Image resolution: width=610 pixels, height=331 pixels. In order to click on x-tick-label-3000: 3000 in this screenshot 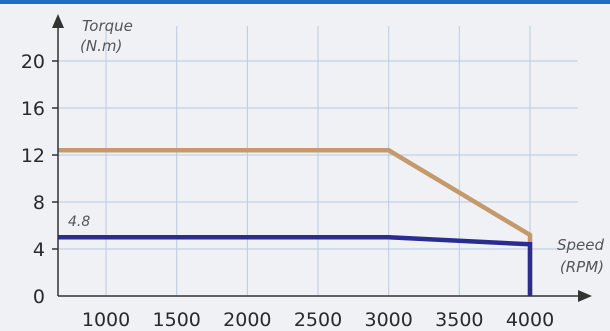, I will do `click(389, 320)`.